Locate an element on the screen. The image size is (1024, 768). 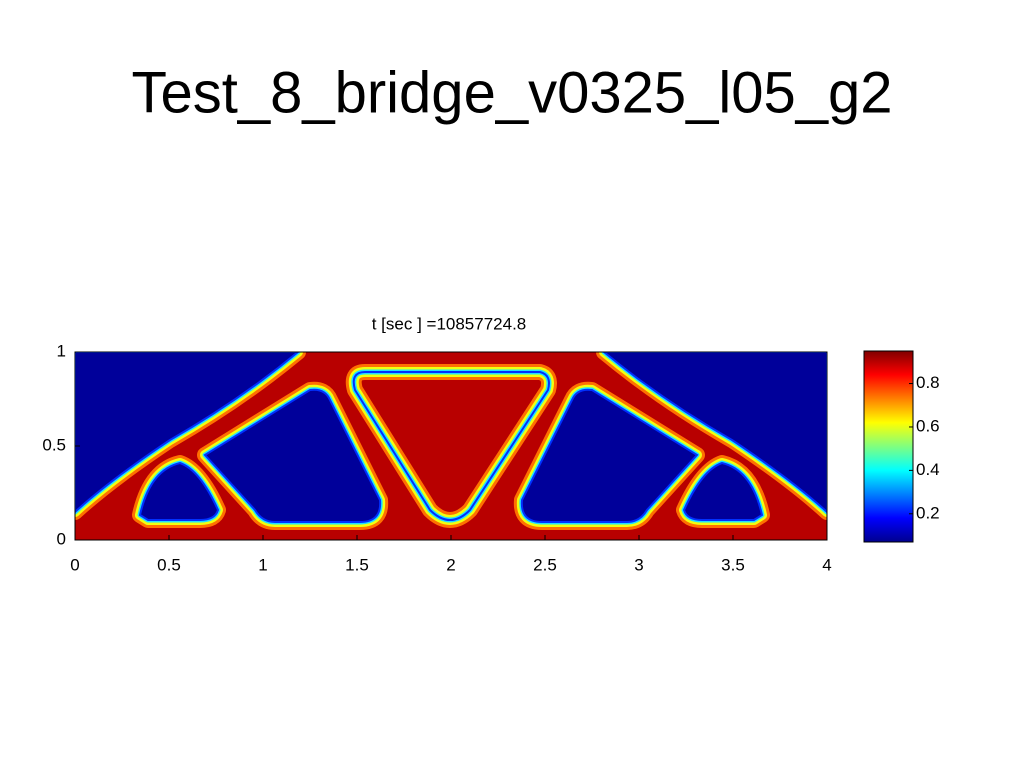
colorbar-tick-label: 0.8 is located at coordinates (928, 382).